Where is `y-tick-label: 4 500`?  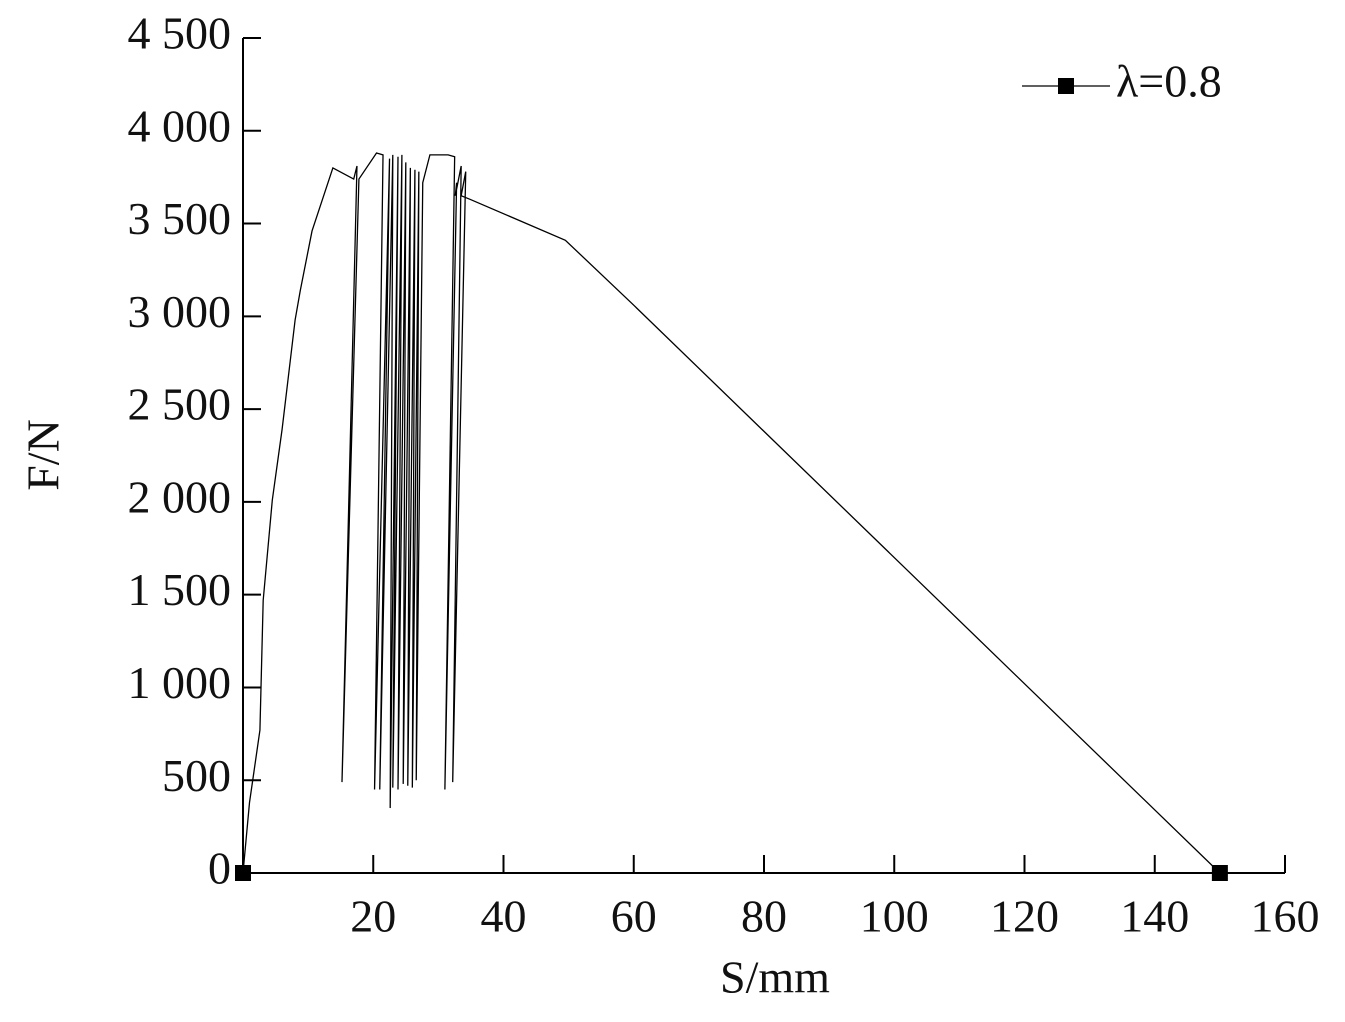
y-tick-label: 4 500 is located at coordinates (180, 33).